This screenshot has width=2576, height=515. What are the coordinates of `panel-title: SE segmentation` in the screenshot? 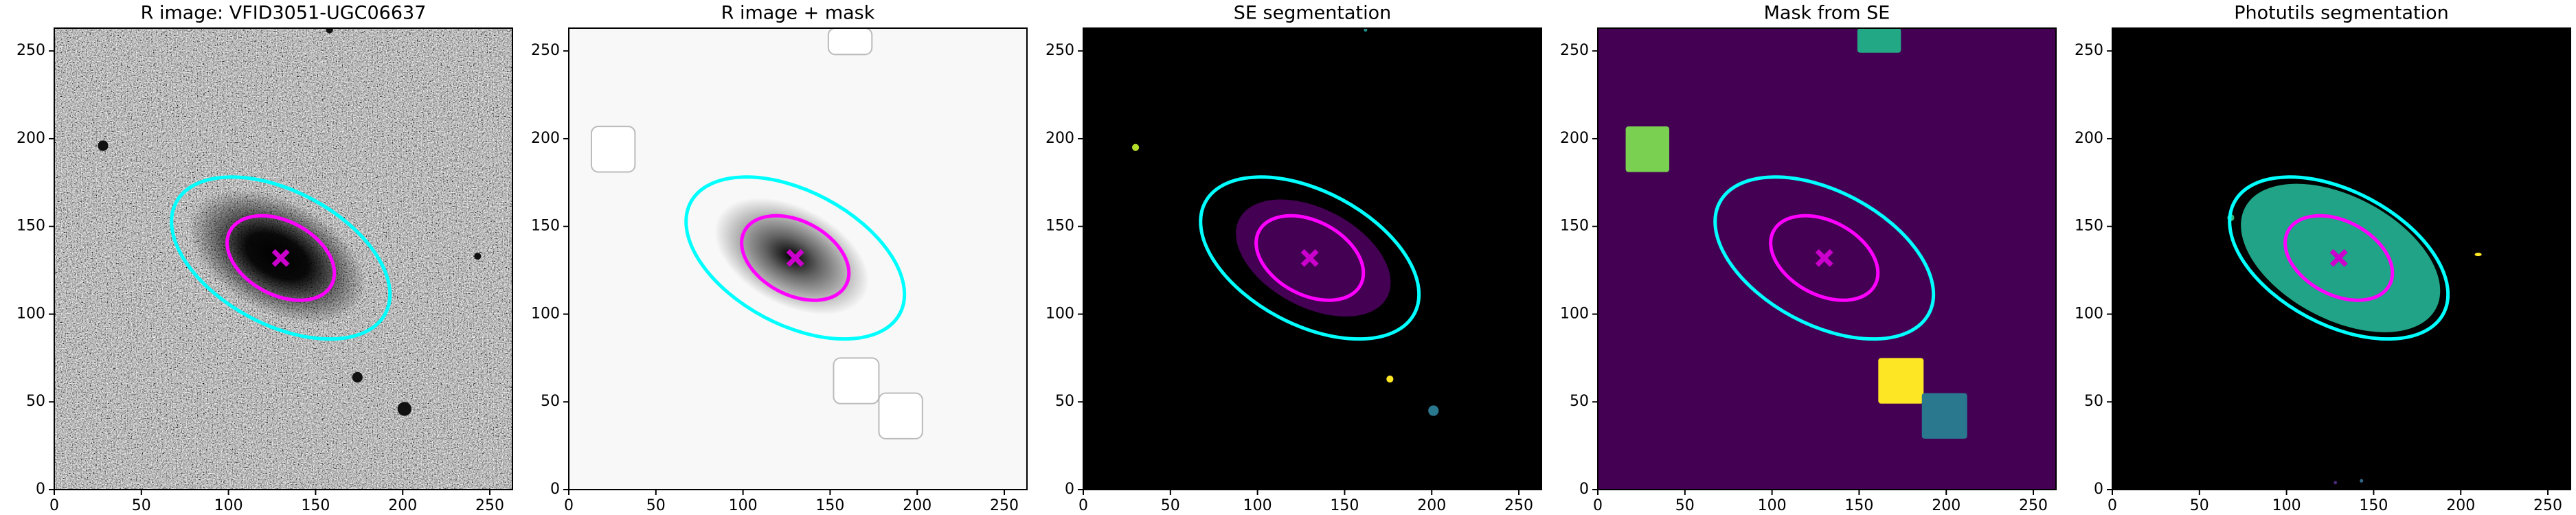 It's located at (1312, 13).